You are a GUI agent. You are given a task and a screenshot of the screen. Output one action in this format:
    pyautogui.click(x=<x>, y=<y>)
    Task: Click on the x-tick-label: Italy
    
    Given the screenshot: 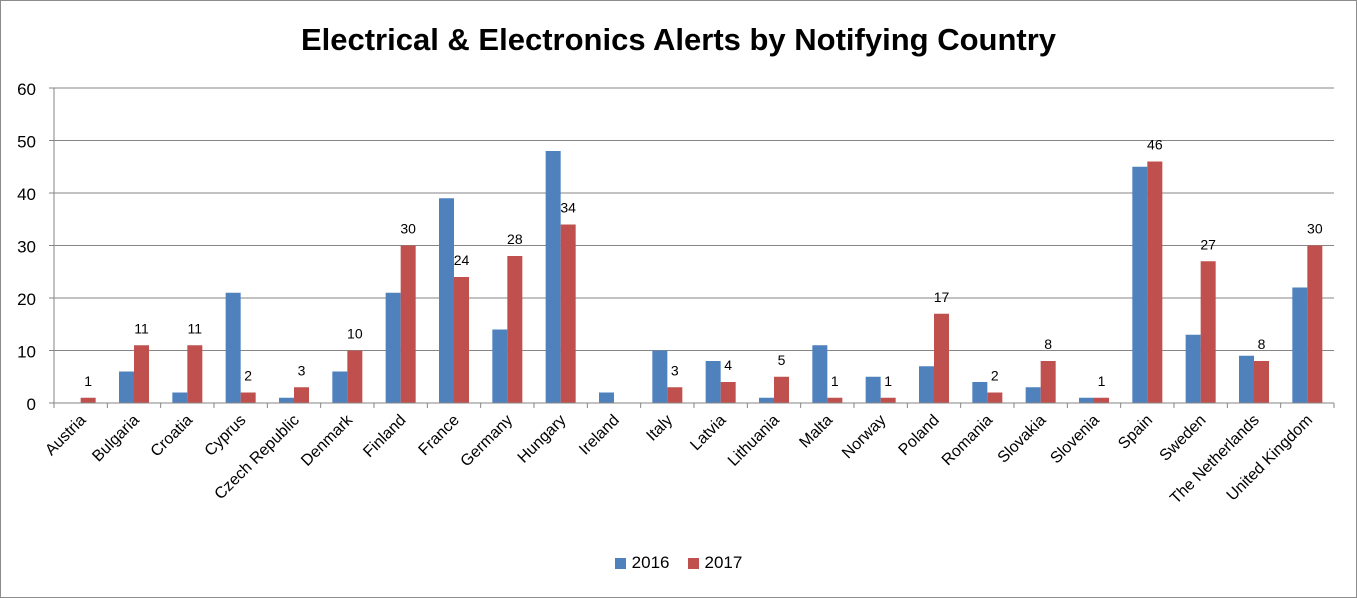 What is the action you would take?
    pyautogui.click(x=659, y=428)
    